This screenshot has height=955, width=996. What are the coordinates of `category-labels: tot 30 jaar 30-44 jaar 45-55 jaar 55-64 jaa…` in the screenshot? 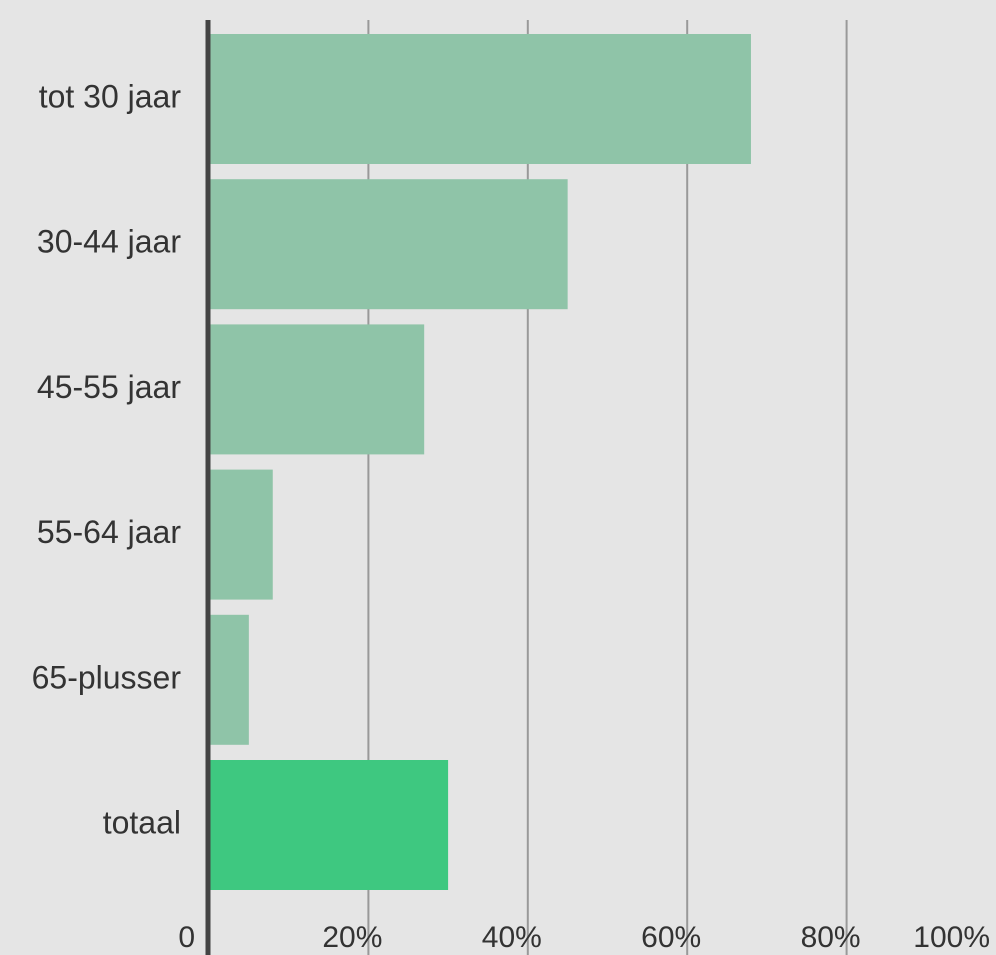 It's located at (107, 459).